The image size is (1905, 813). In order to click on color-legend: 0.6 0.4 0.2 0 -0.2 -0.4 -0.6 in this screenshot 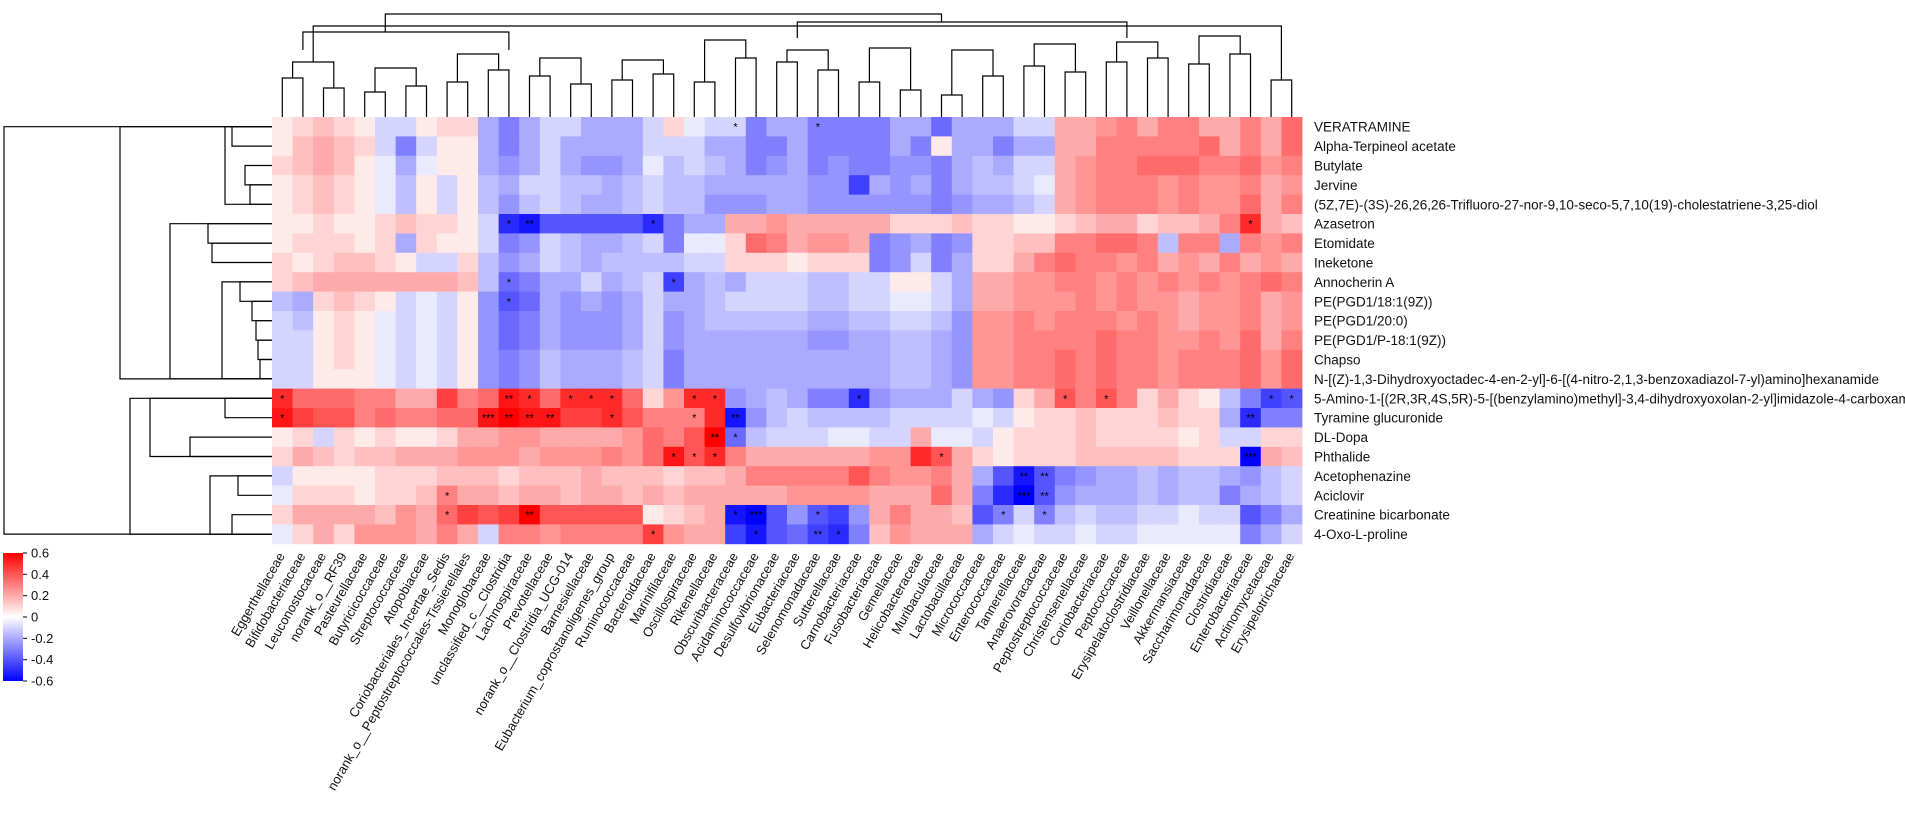, I will do `click(28, 617)`.